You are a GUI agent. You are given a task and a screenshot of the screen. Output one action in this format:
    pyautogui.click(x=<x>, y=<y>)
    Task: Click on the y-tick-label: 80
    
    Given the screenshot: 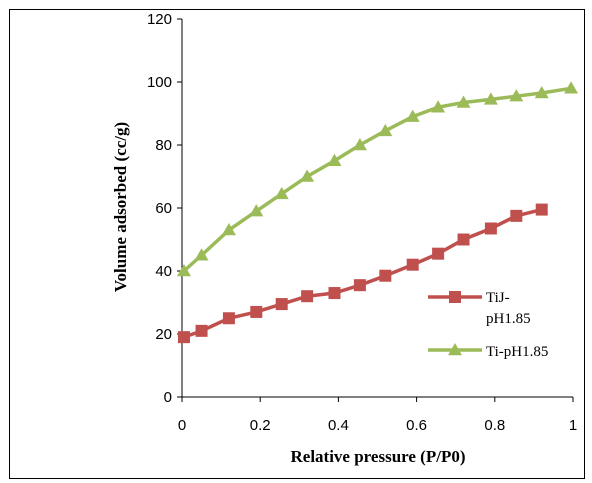 What is the action you would take?
    pyautogui.click(x=163, y=145)
    